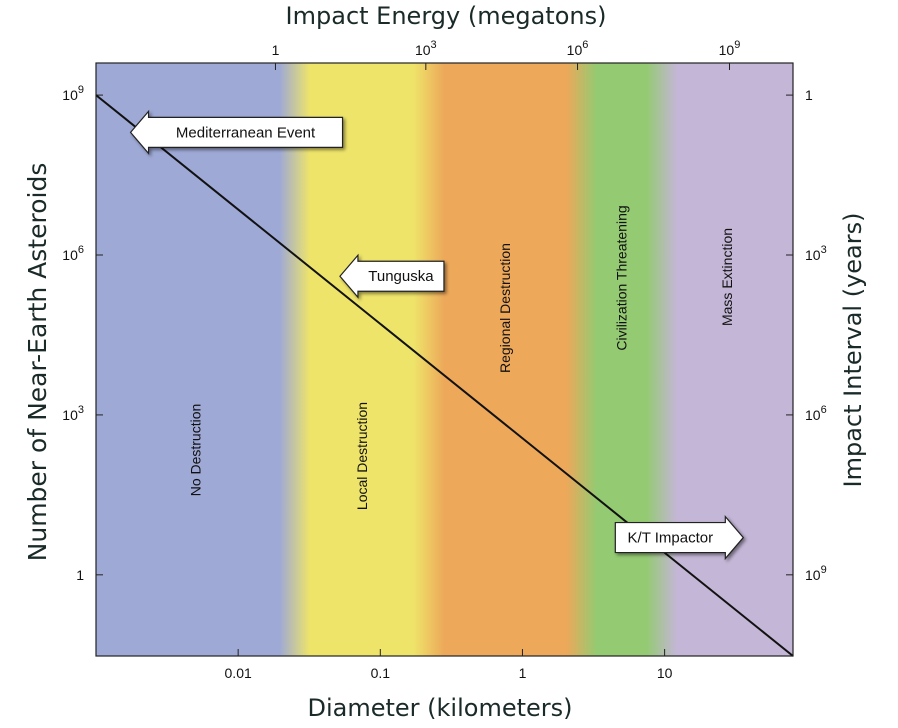 The width and height of the screenshot is (898, 728). Describe the element at coordinates (238, 673) in the screenshot. I see `x-tick-label: 0.01` at that location.